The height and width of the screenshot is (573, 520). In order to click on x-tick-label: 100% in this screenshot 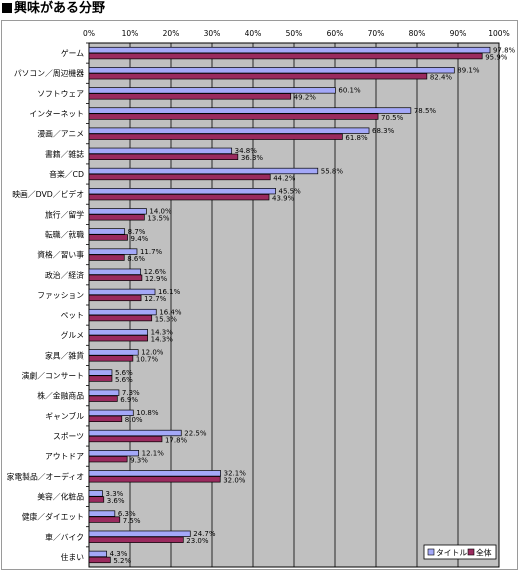, I will do `click(498, 33)`.